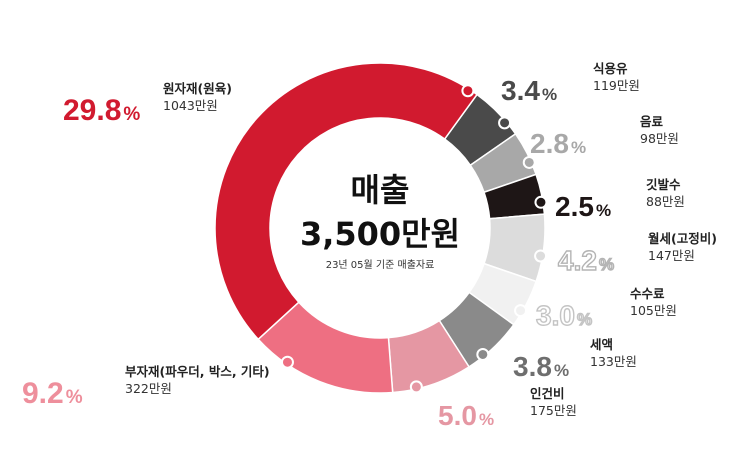 The image size is (740, 465). I want to click on slice-name-6: 인건비, so click(547, 393).